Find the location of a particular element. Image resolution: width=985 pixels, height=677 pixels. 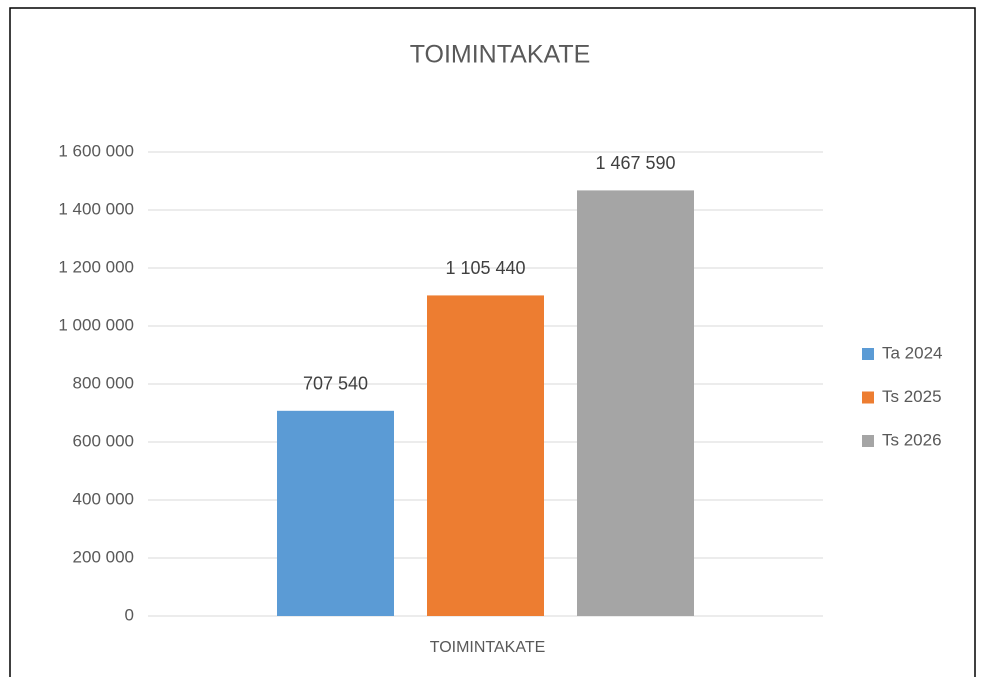

data-label: 707 540 is located at coordinates (335, 384).